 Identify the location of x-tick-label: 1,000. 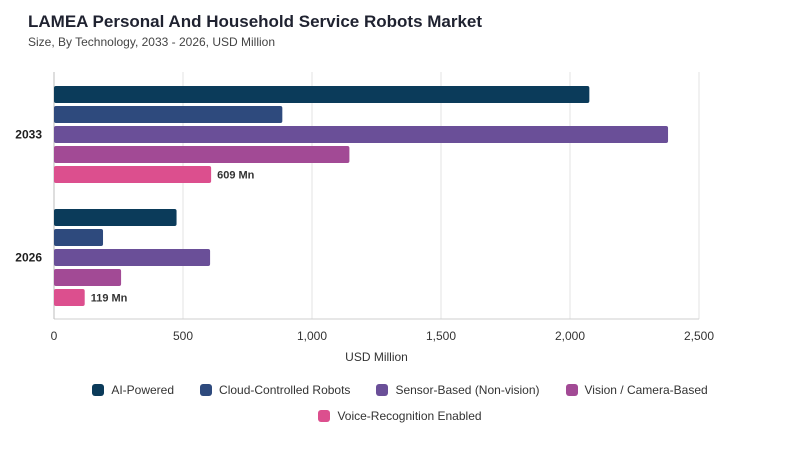
(312, 336).